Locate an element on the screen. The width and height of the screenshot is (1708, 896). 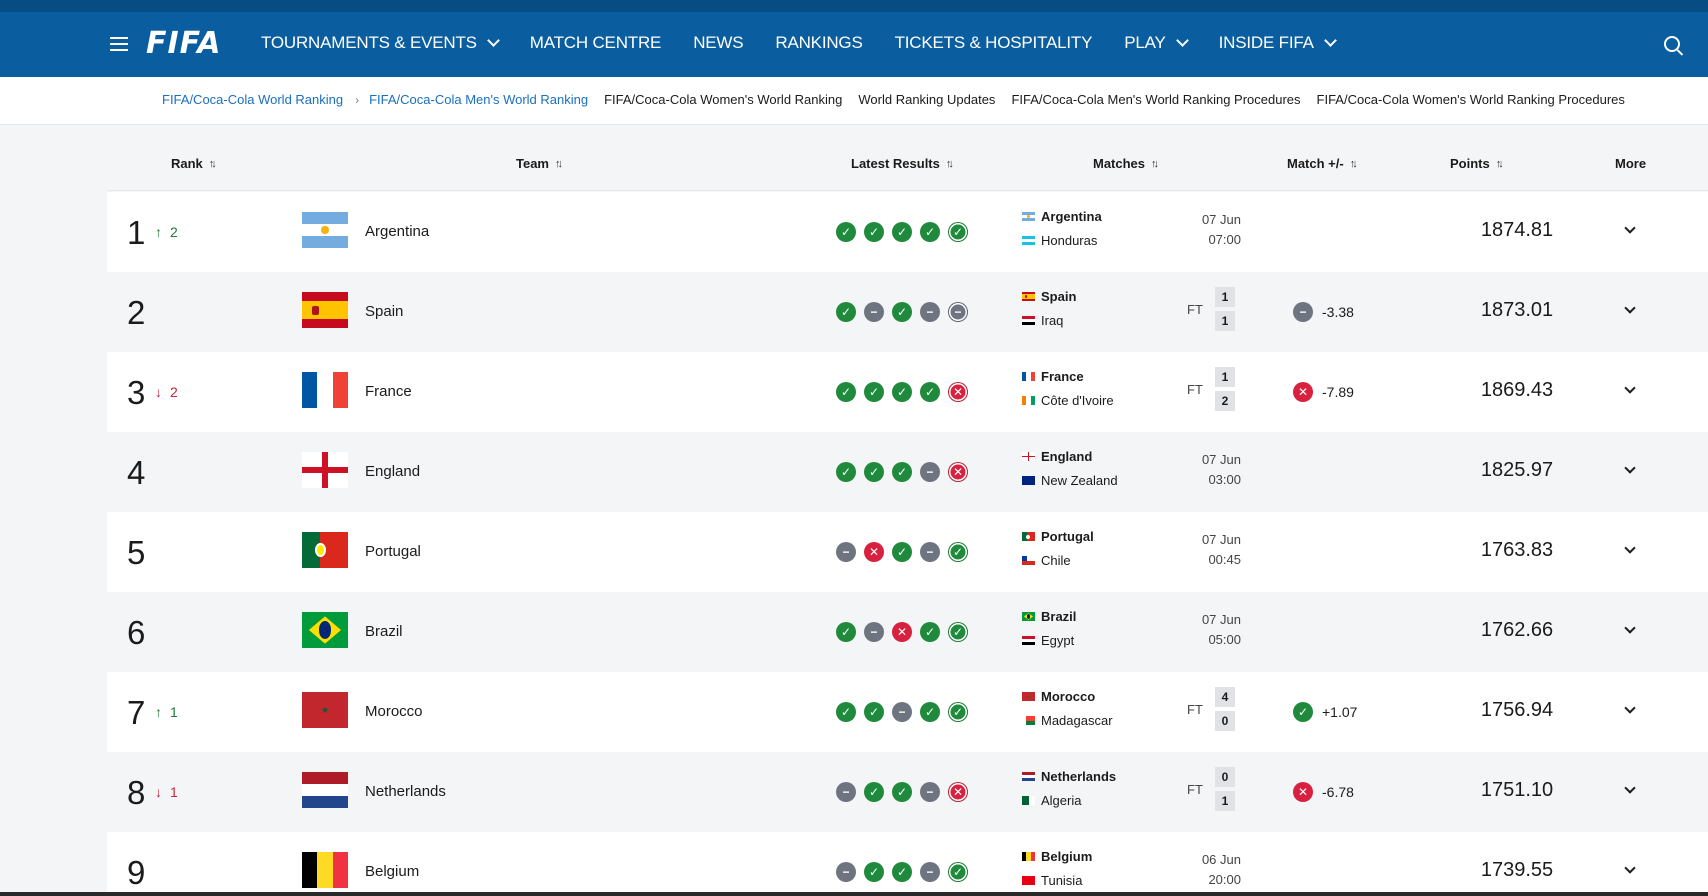
match-away-team: Madagascar is located at coordinates (1067, 720).